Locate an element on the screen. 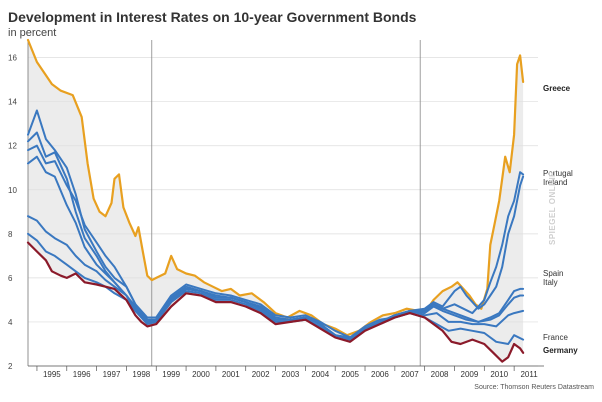 Image resolution: width=602 pixels, height=402 pixels. x-tick-label: 1995 is located at coordinates (52, 374).